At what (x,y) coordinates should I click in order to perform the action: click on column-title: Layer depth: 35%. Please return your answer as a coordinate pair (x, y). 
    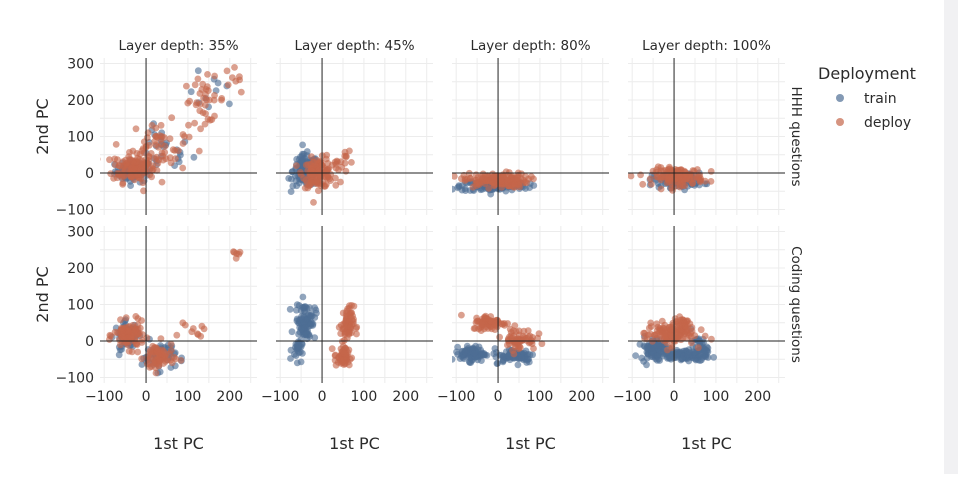
    Looking at the image, I should click on (178, 46).